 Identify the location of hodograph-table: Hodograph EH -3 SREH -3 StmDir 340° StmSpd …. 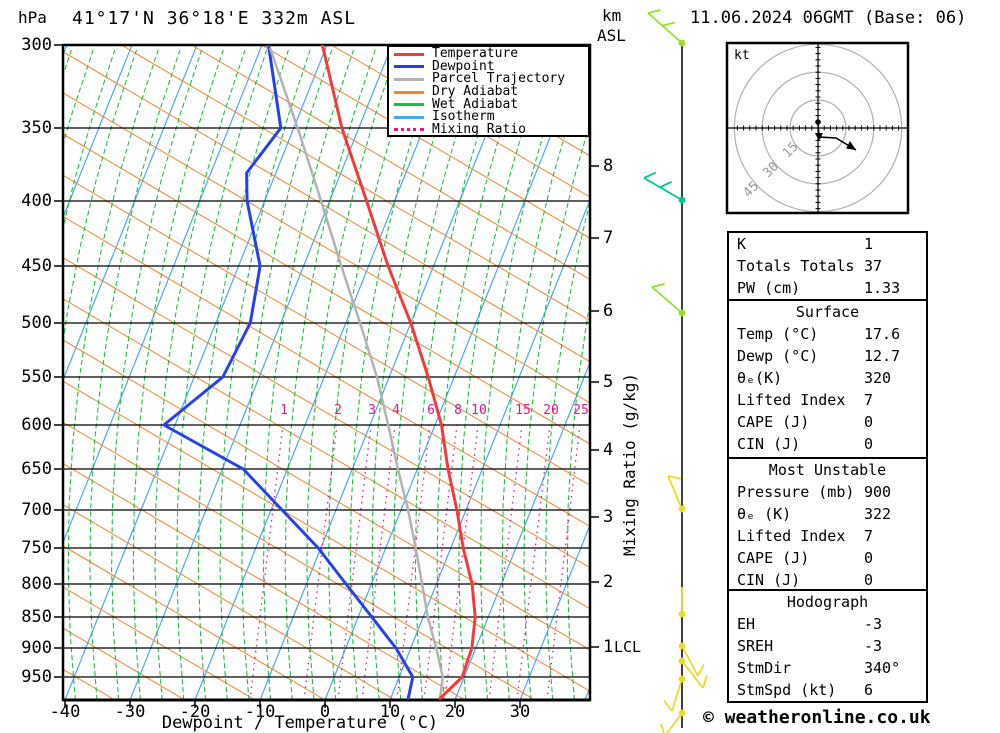
(827, 646).